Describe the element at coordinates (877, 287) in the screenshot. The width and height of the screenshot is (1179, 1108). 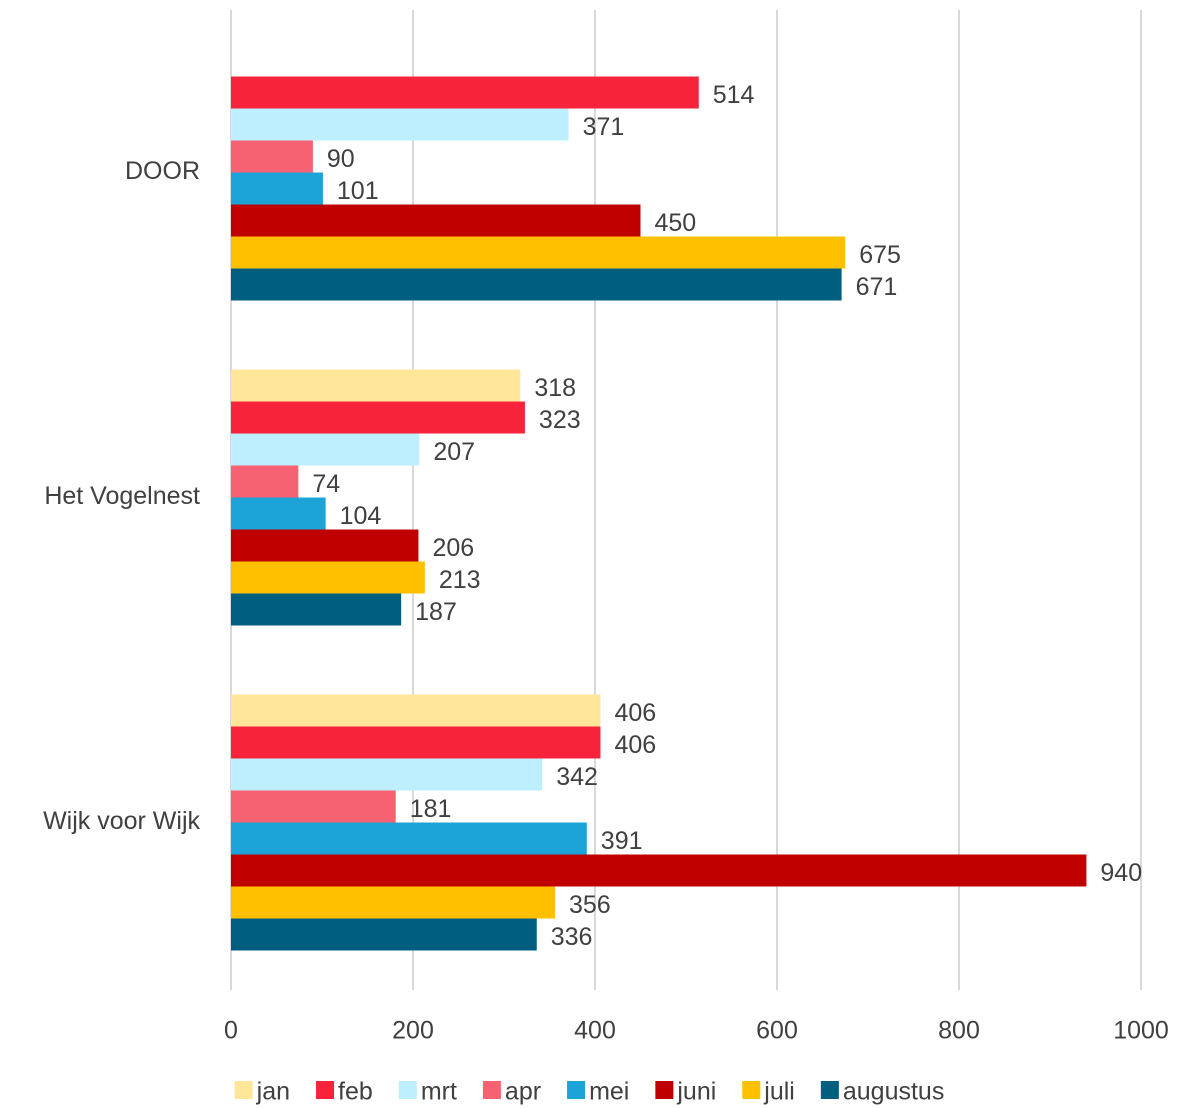
I see `data-label: 671` at that location.